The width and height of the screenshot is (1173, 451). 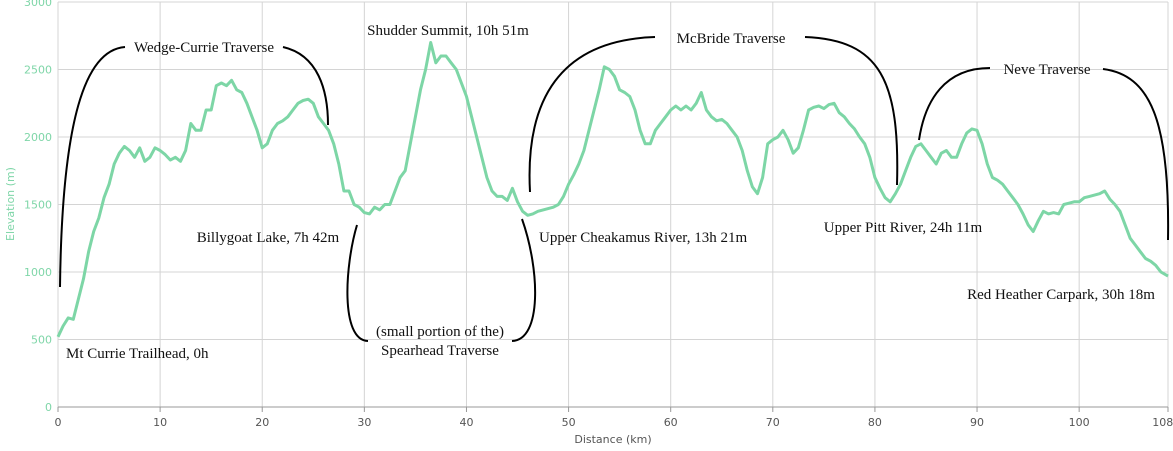 What do you see at coordinates (612, 439) in the screenshot?
I see `x-axis-label: Distance (km)` at bounding box center [612, 439].